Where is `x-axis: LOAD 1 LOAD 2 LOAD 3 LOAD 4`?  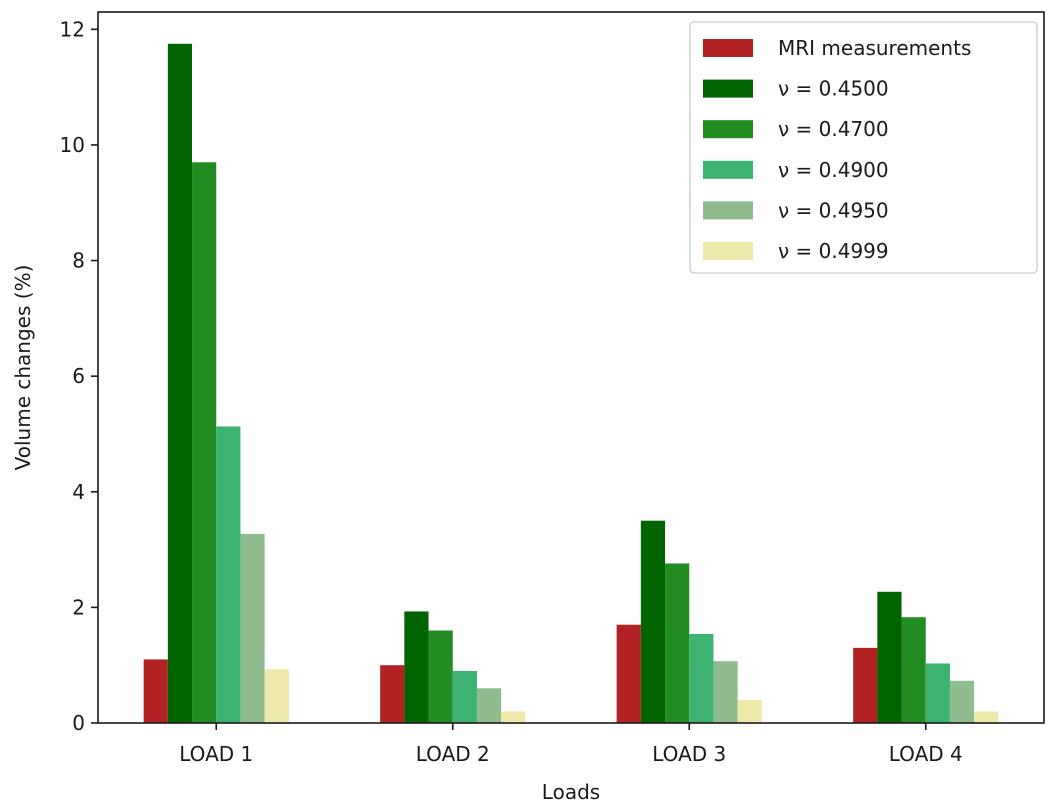 x-axis: LOAD 1 LOAD 2 LOAD 3 LOAD 4 is located at coordinates (571, 744).